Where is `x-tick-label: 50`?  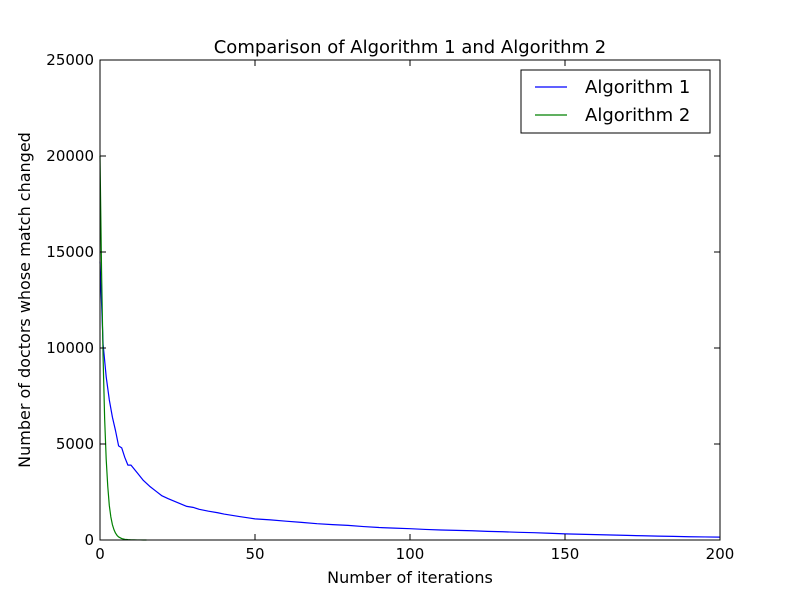
x-tick-label: 50 is located at coordinates (254, 554).